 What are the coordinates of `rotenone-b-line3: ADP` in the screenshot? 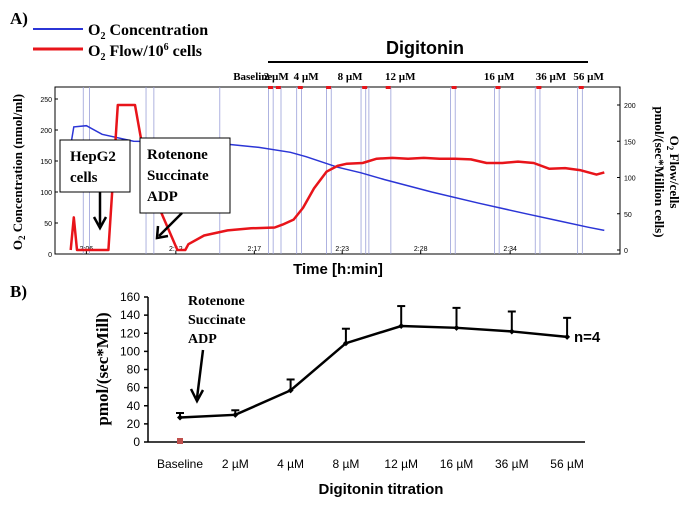 It's located at (202, 339).